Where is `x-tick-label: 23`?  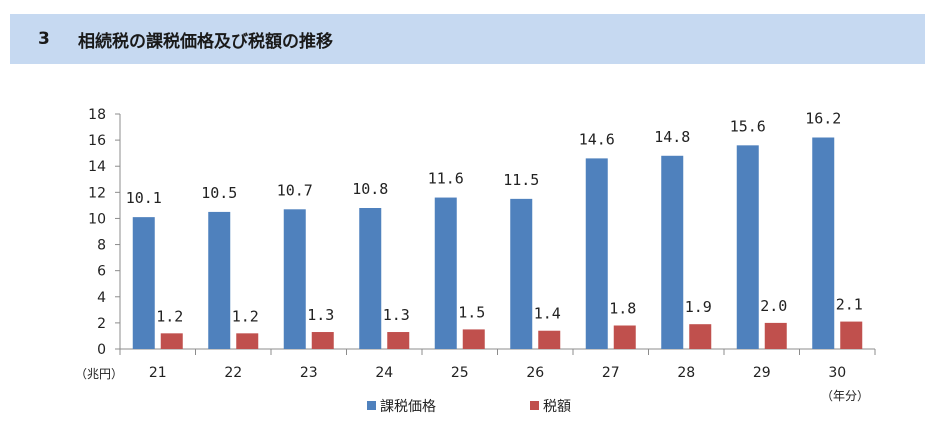
x-tick-label: 23 is located at coordinates (309, 373).